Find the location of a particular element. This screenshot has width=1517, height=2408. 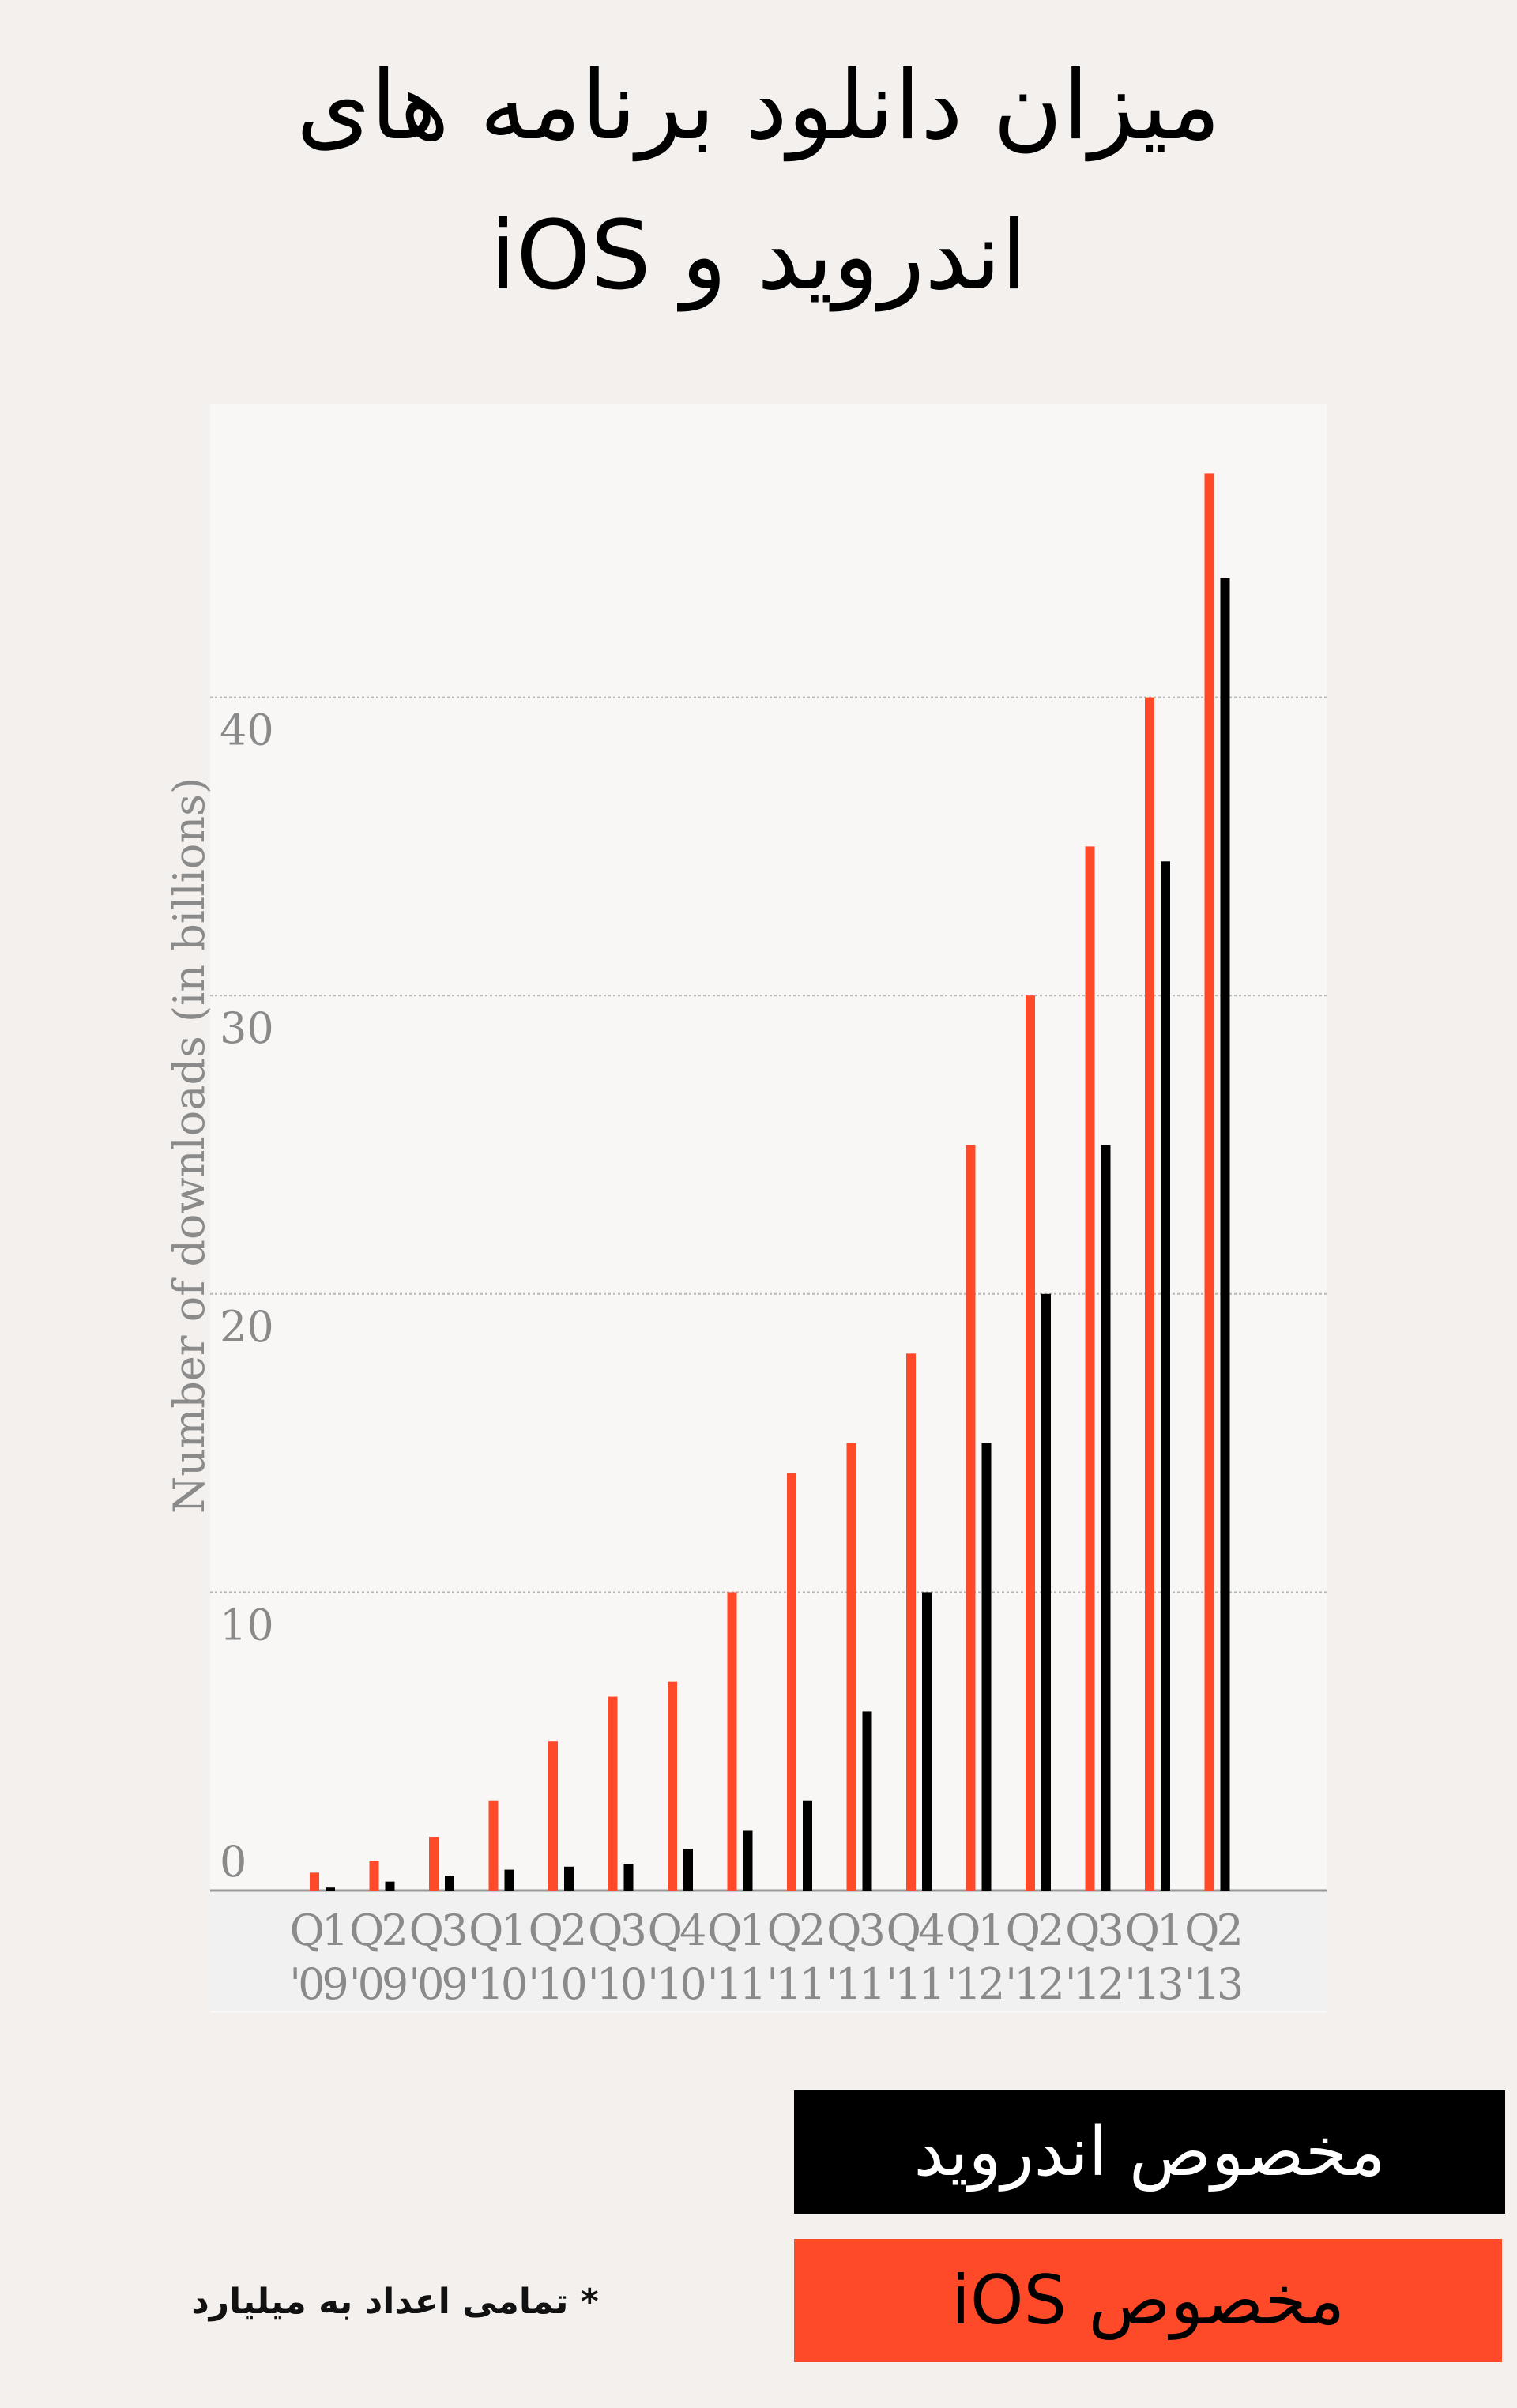

title-line-1: میزان دانلود برنامه های is located at coordinates (759, 106).